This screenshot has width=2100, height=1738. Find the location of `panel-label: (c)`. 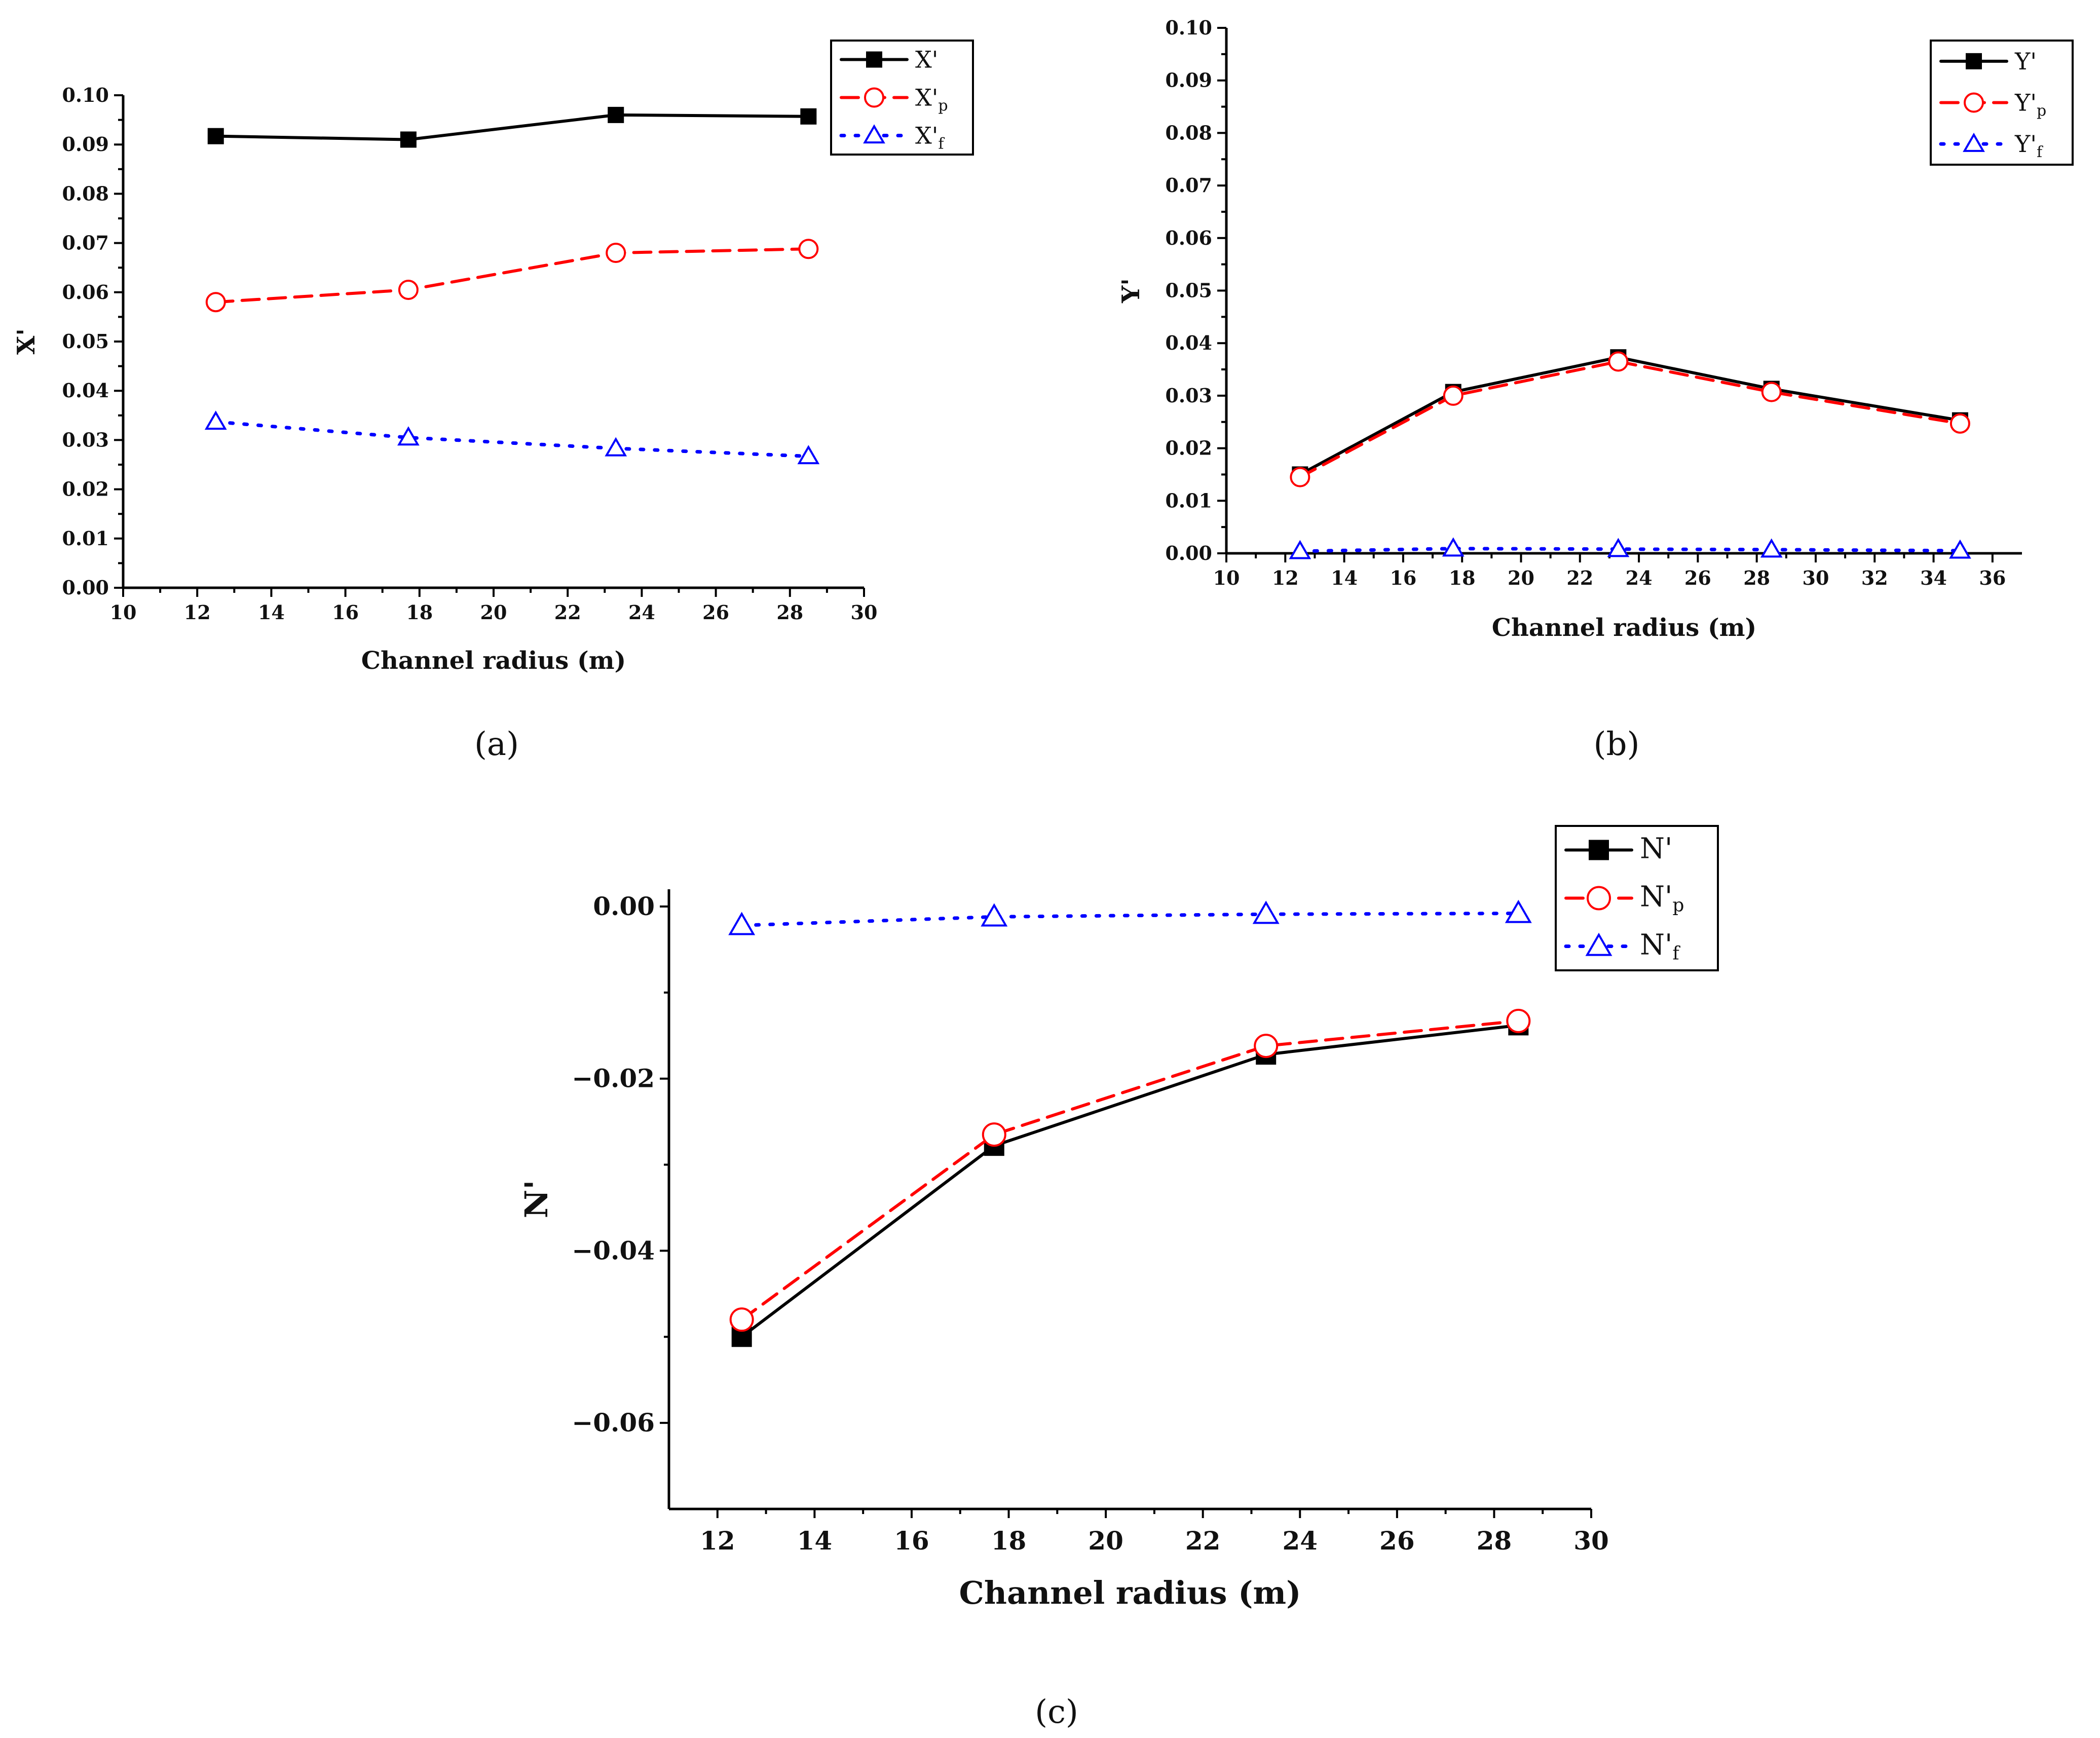

panel-label: (c) is located at coordinates (1057, 1712).